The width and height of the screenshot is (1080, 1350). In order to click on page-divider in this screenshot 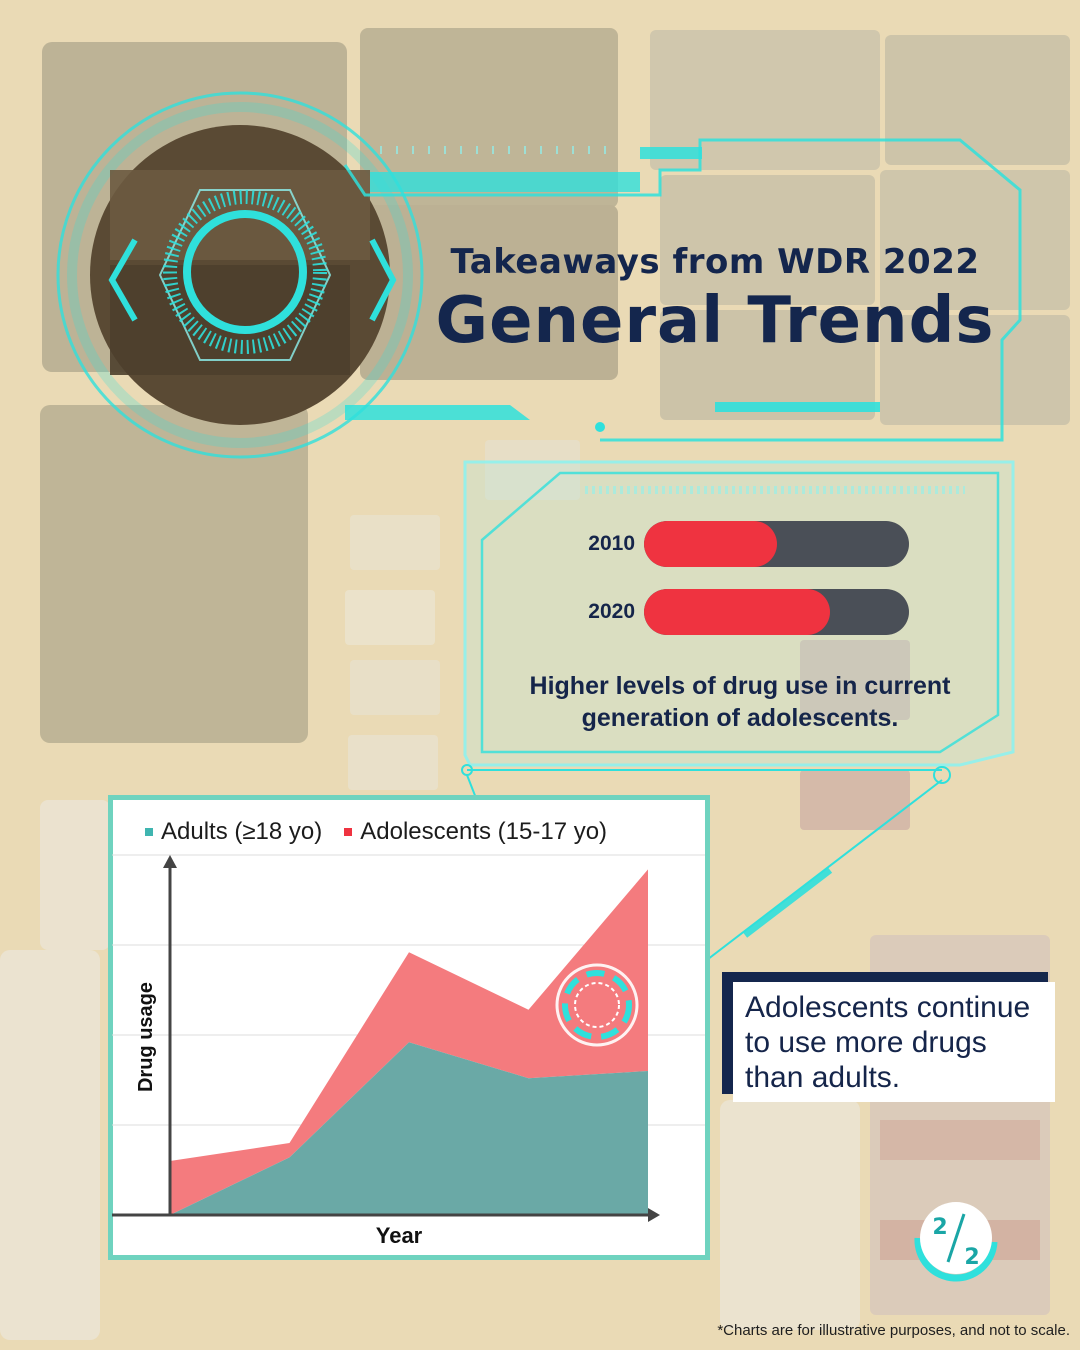, I will do `click(956, 1238)`.